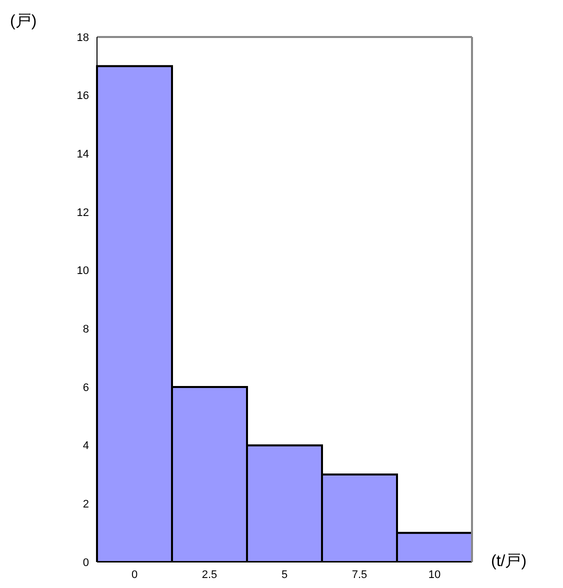 The image size is (563, 588). I want to click on x-tick-label: 2.5, so click(210, 574).